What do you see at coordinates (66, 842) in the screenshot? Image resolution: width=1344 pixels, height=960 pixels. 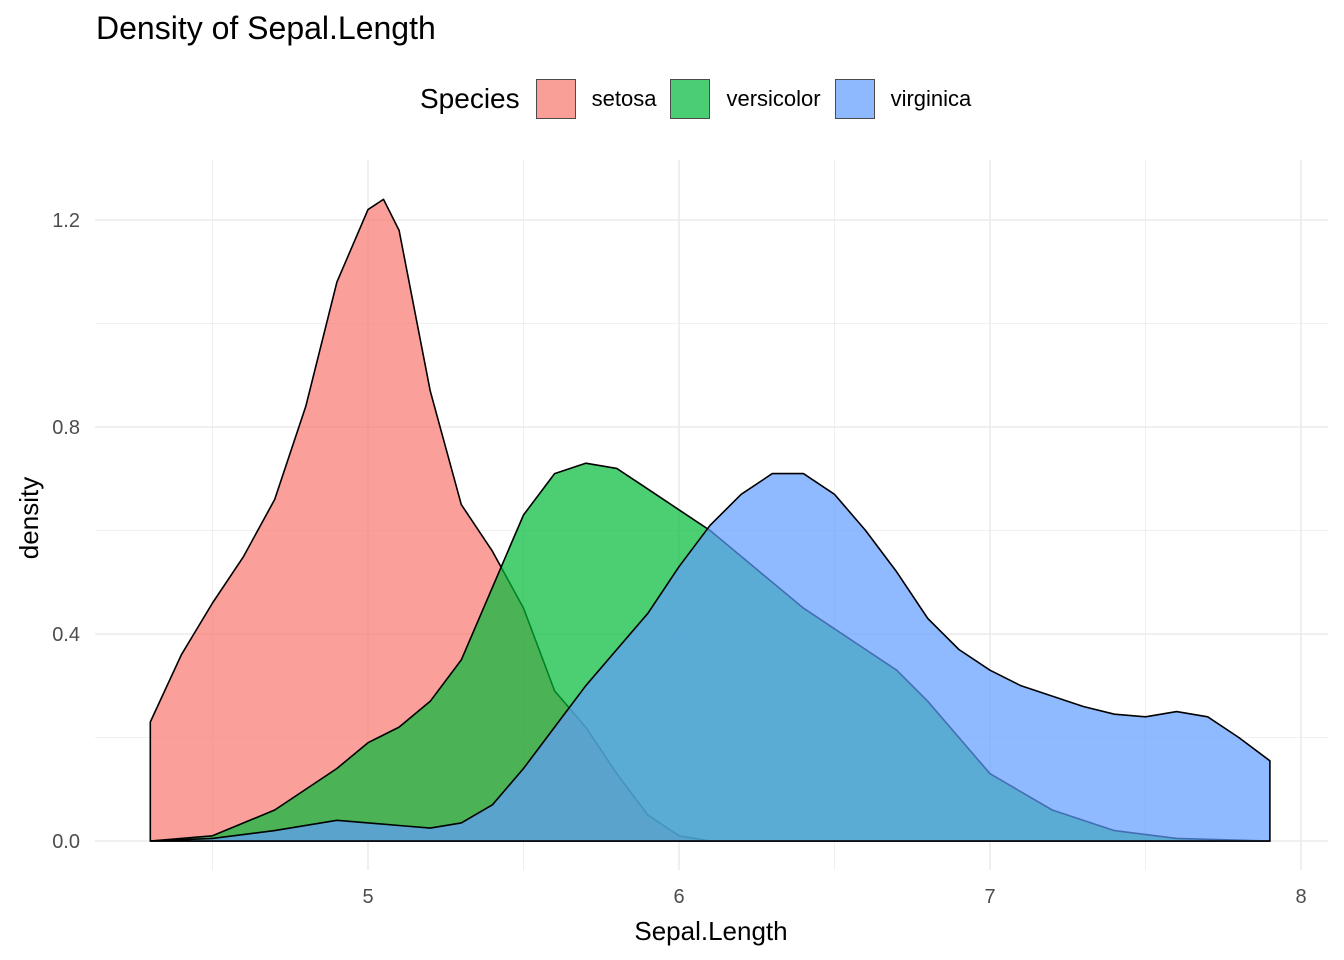 I see `y-tick-label: 0.0` at bounding box center [66, 842].